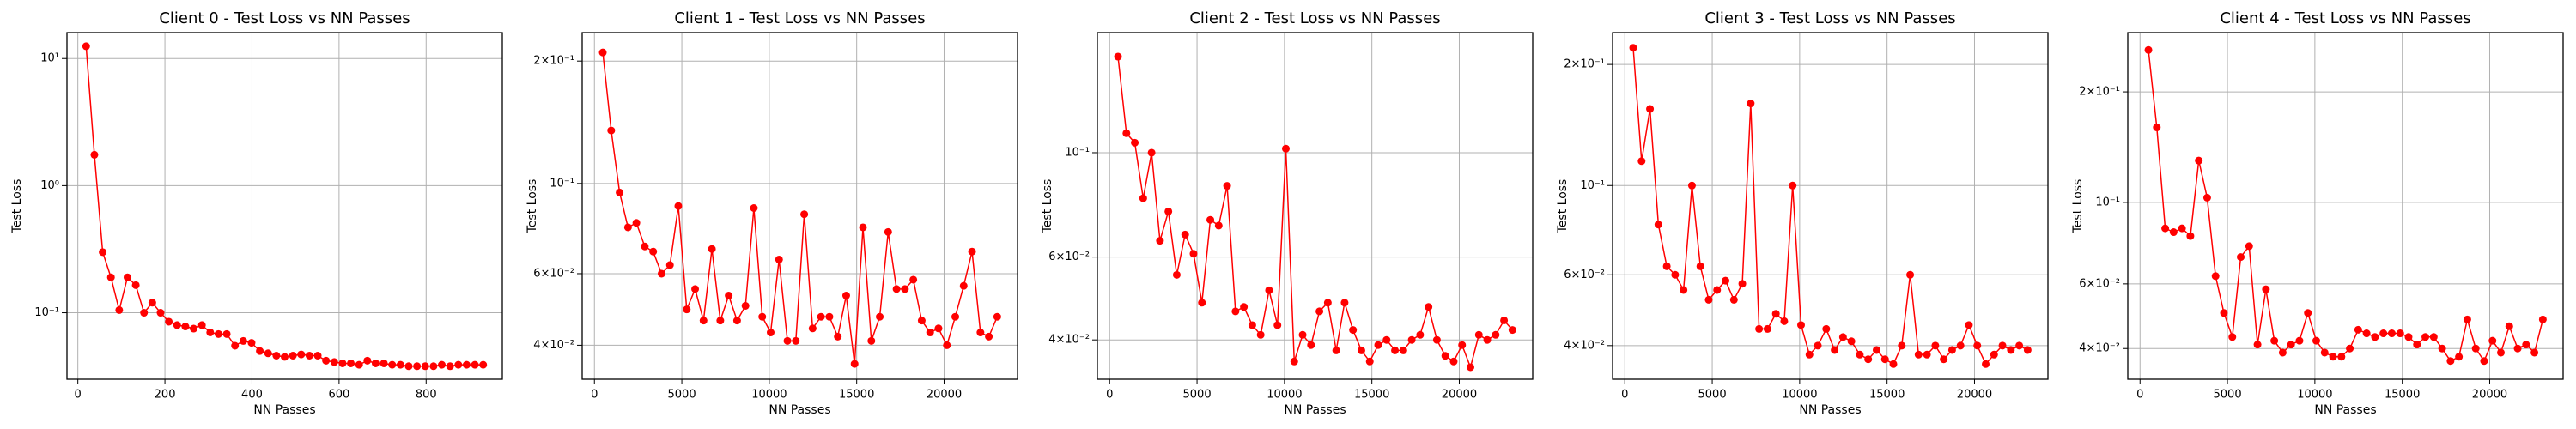 The height and width of the screenshot is (429, 2576). Describe the element at coordinates (2345, 18) in the screenshot. I see `chart-title: Client 4 - Test Loss vs NN Passes` at that location.